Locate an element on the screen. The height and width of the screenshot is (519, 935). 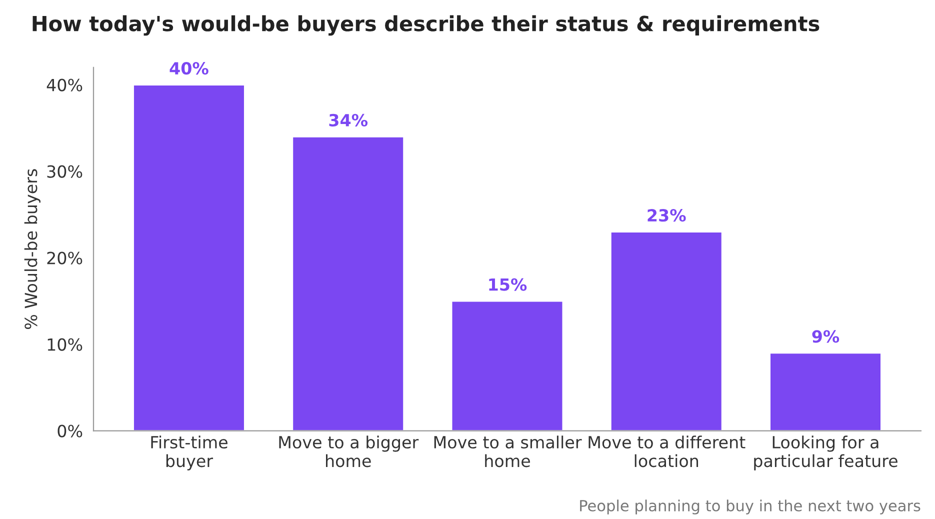
data-label: 9% is located at coordinates (826, 336).